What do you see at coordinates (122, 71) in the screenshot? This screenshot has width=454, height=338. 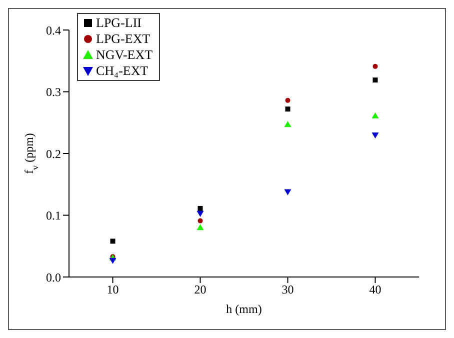 I see `legend-label: CH₄-EXT` at bounding box center [122, 71].